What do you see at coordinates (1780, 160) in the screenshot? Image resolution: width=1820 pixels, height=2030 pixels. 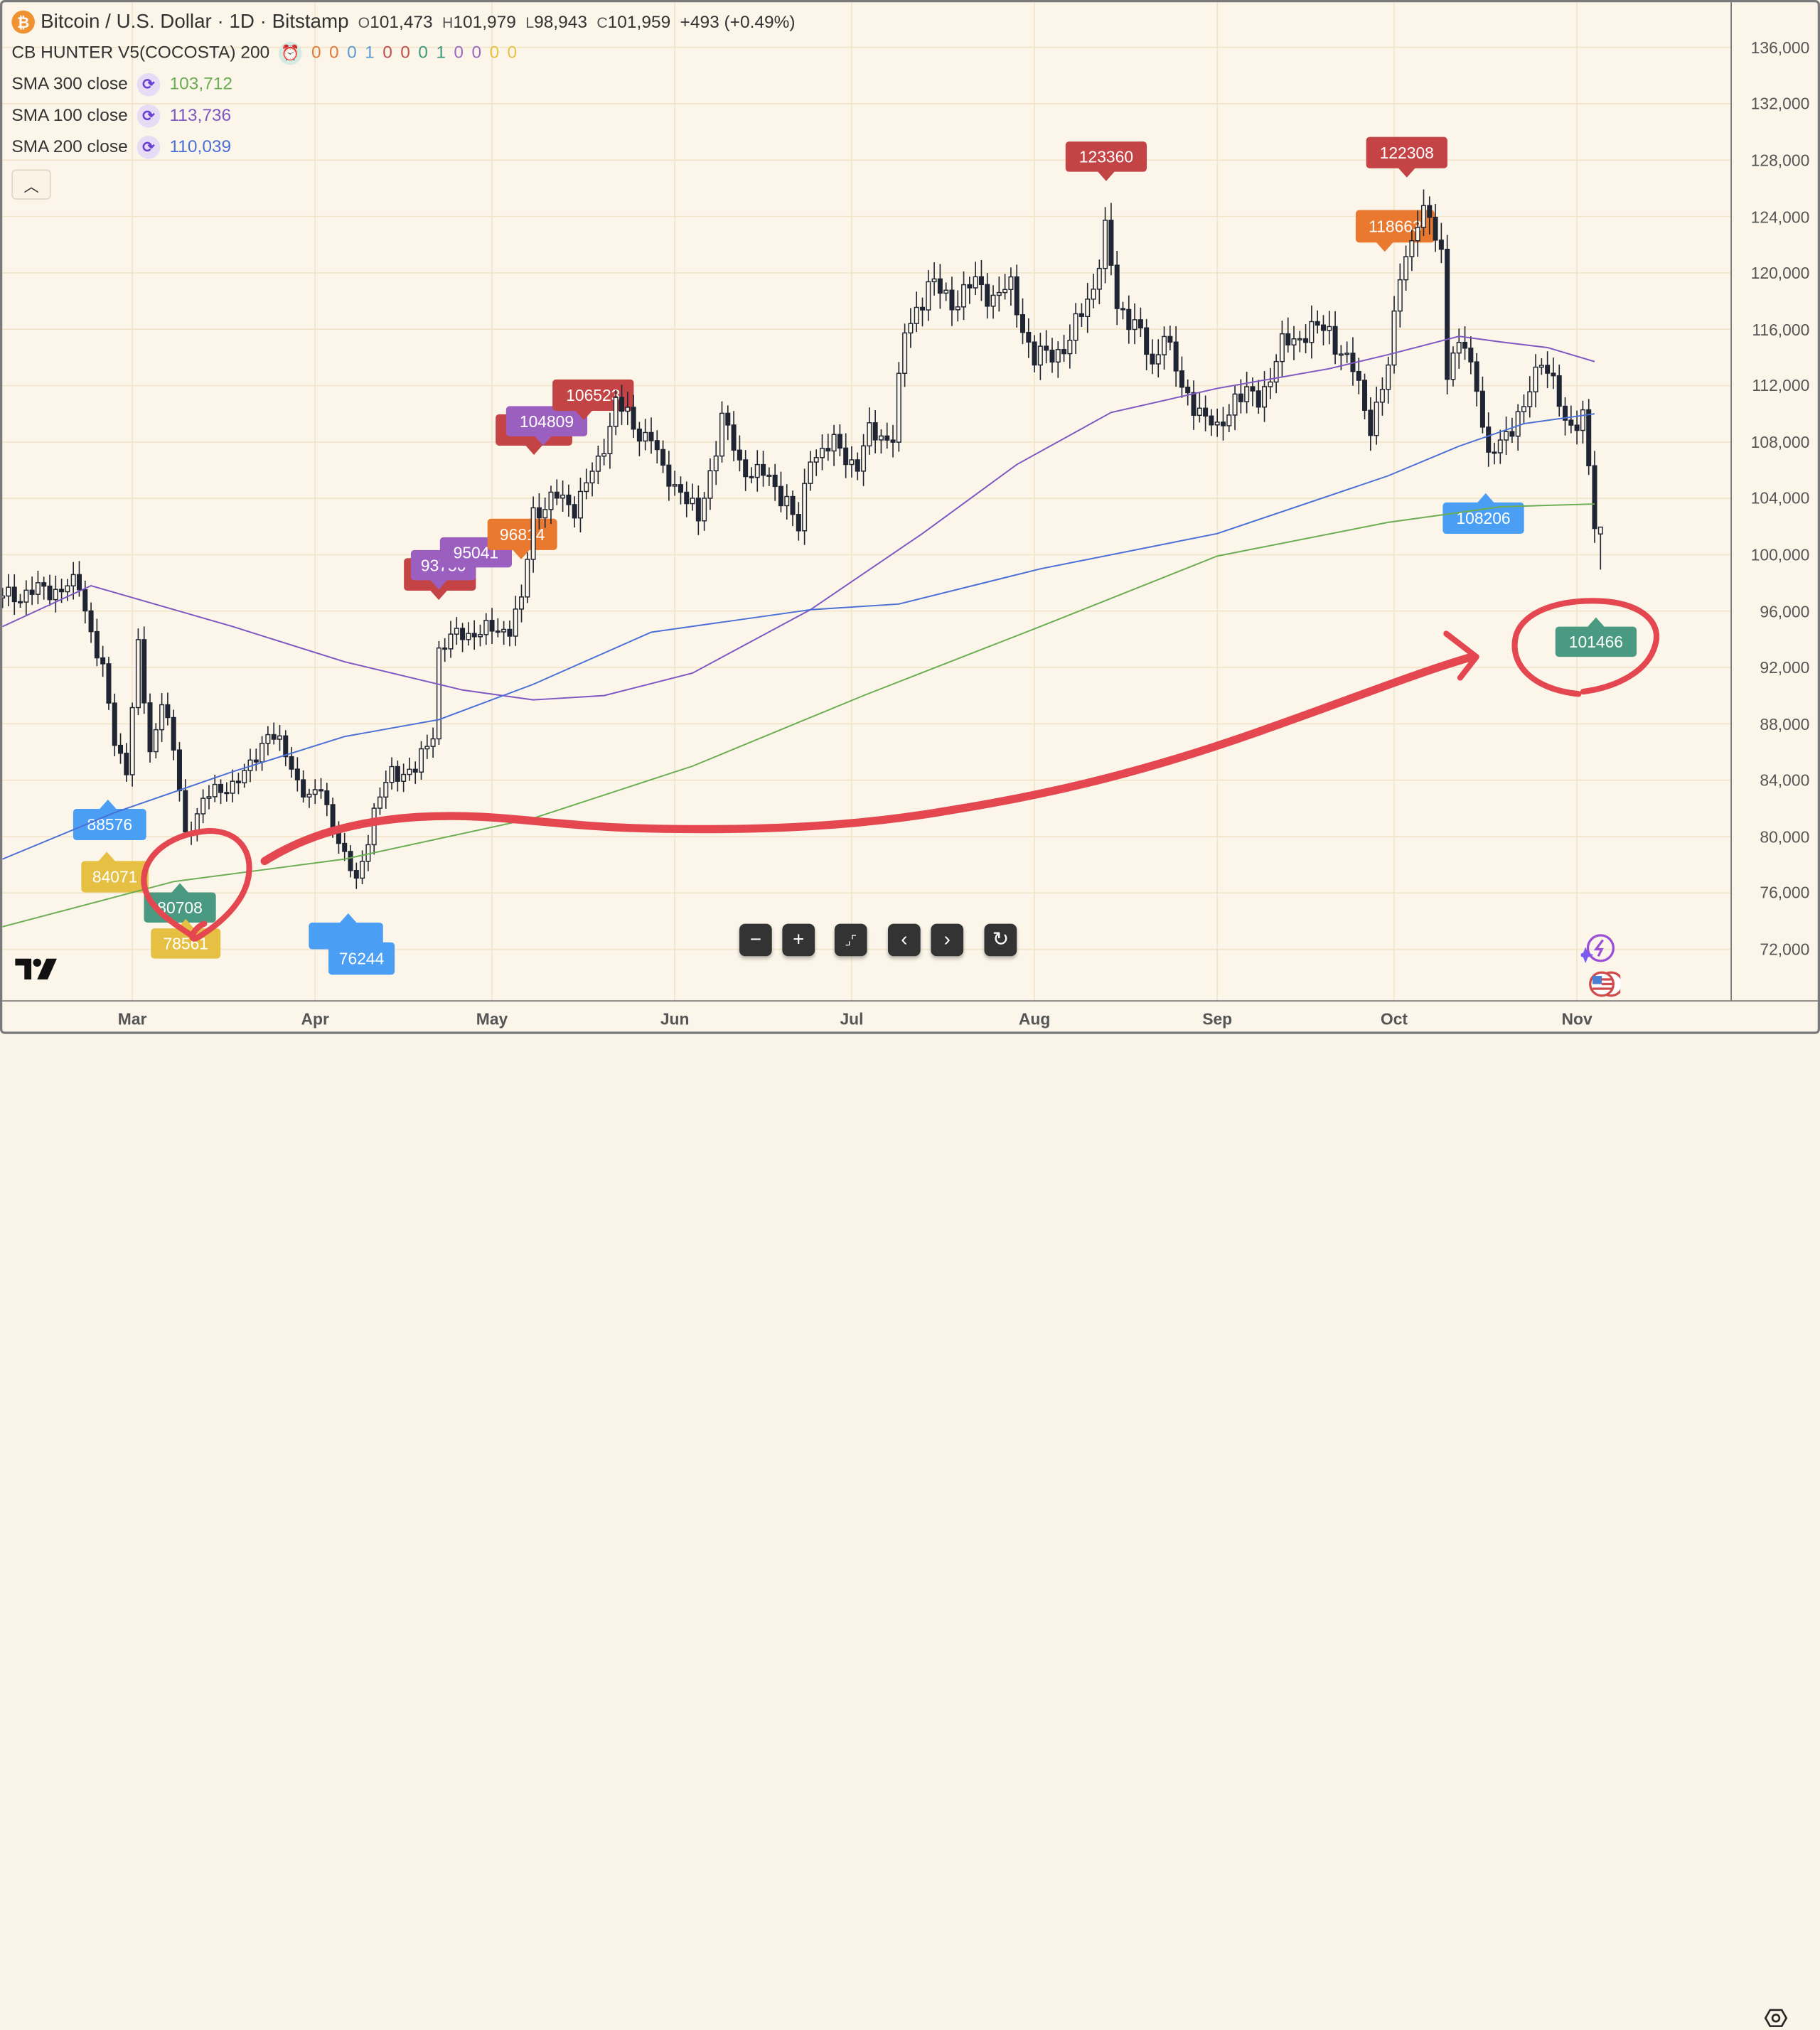 I see `price-tick-label: 128,000` at bounding box center [1780, 160].